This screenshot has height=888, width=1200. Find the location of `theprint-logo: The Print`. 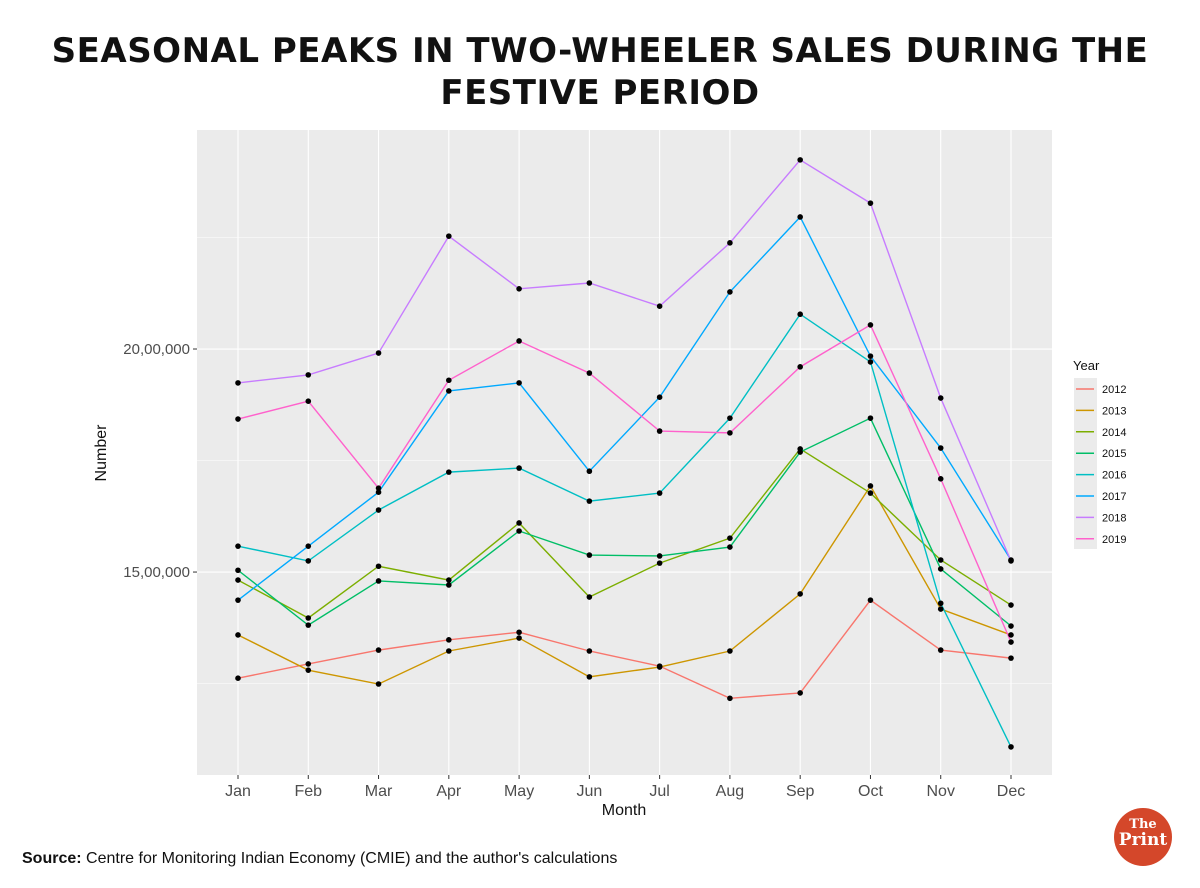

theprint-logo: The Print is located at coordinates (1143, 837).